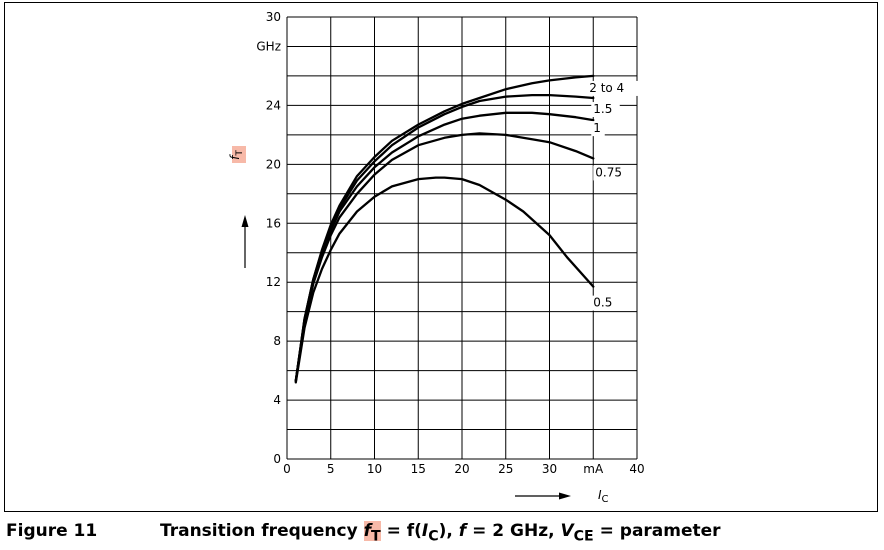 This screenshot has height=550, width=884. What do you see at coordinates (636, 469) in the screenshot?
I see `x-tick-label: 40` at bounding box center [636, 469].